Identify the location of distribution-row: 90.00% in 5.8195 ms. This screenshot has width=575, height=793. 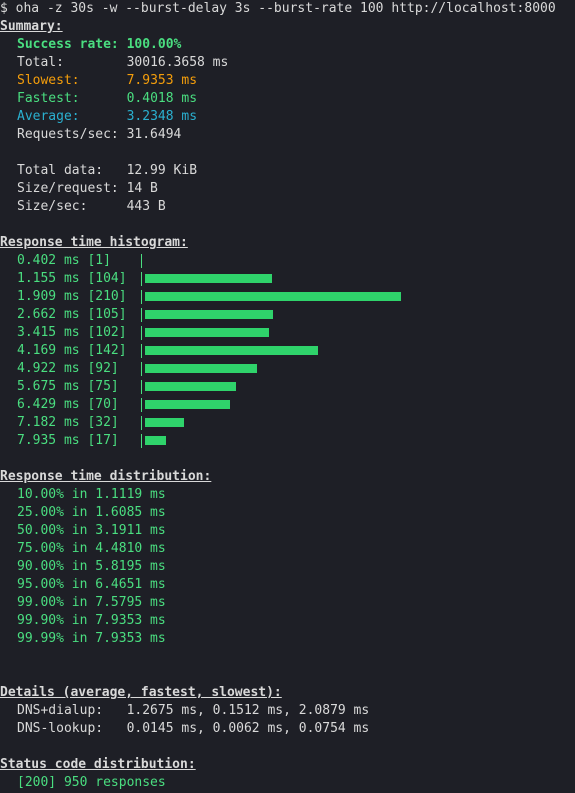
(91, 566).